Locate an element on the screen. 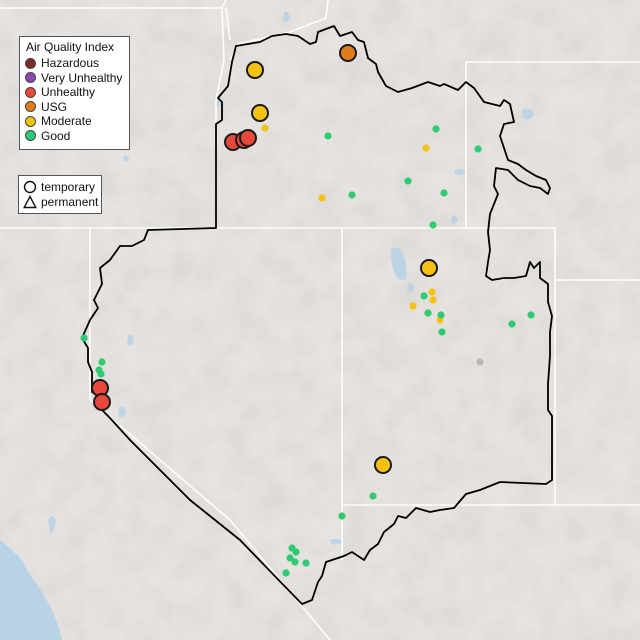  legend-label: Good is located at coordinates (56, 135).